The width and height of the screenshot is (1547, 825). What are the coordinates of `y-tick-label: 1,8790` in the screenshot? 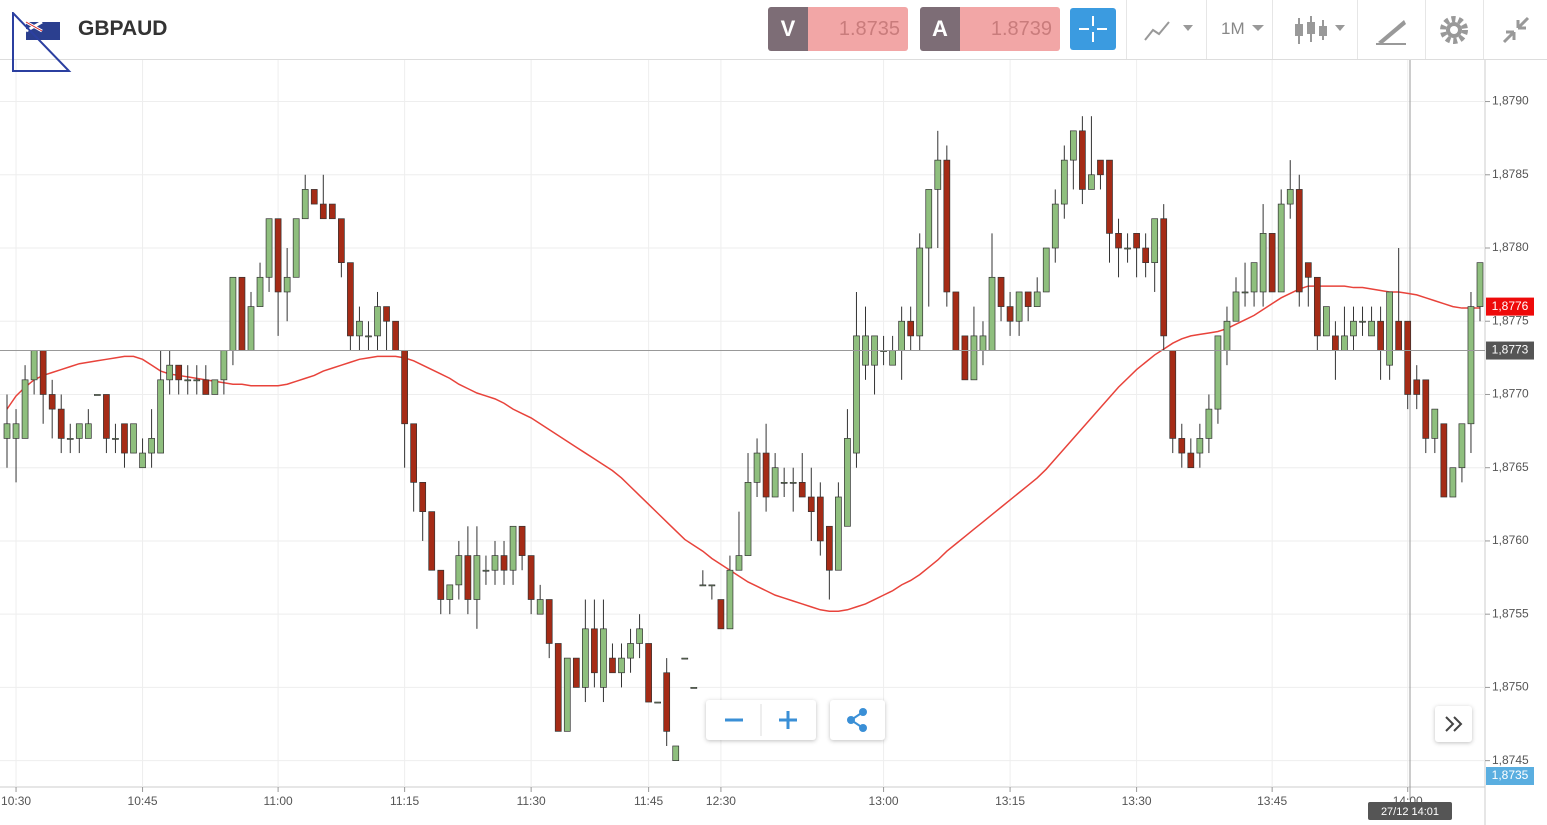 It's located at (1510, 101).